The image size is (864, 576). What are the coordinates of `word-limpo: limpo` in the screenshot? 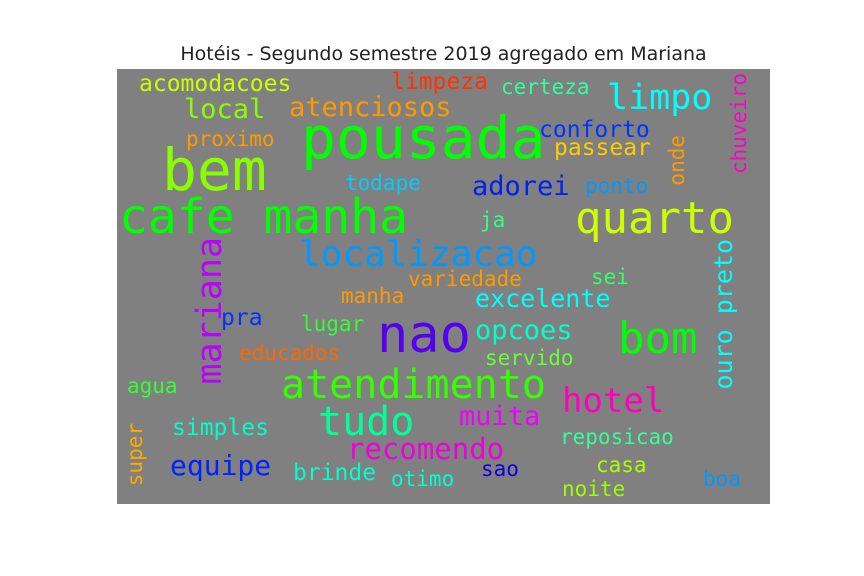 It's located at (660, 98).